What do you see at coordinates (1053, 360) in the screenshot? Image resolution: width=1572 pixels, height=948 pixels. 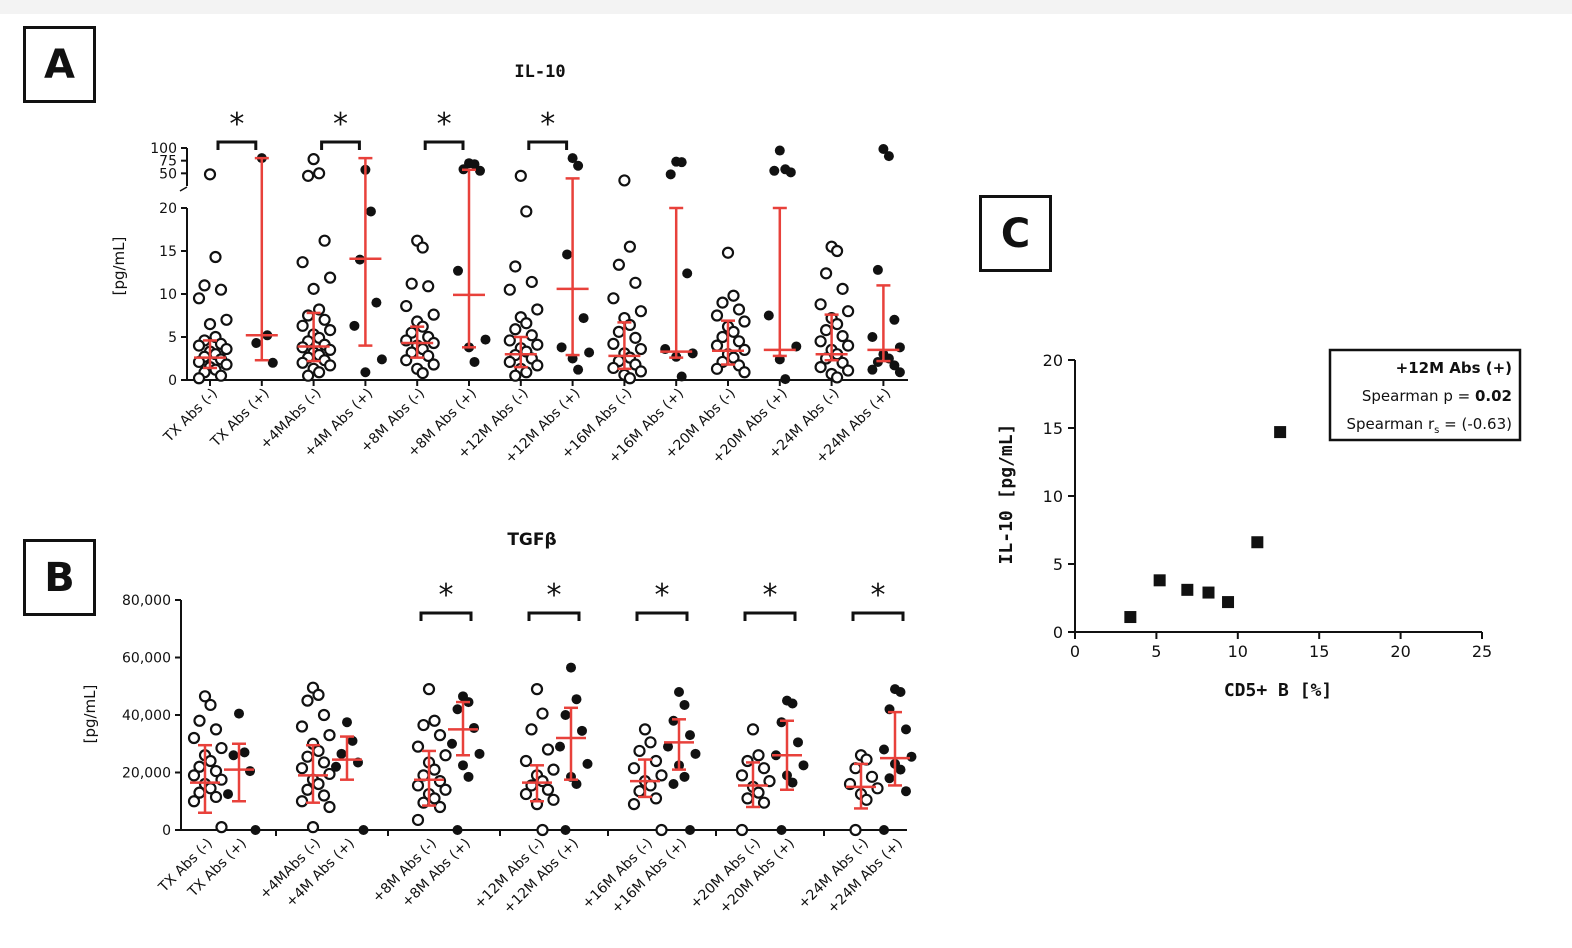 I see `y-tick-label: 20` at bounding box center [1053, 360].